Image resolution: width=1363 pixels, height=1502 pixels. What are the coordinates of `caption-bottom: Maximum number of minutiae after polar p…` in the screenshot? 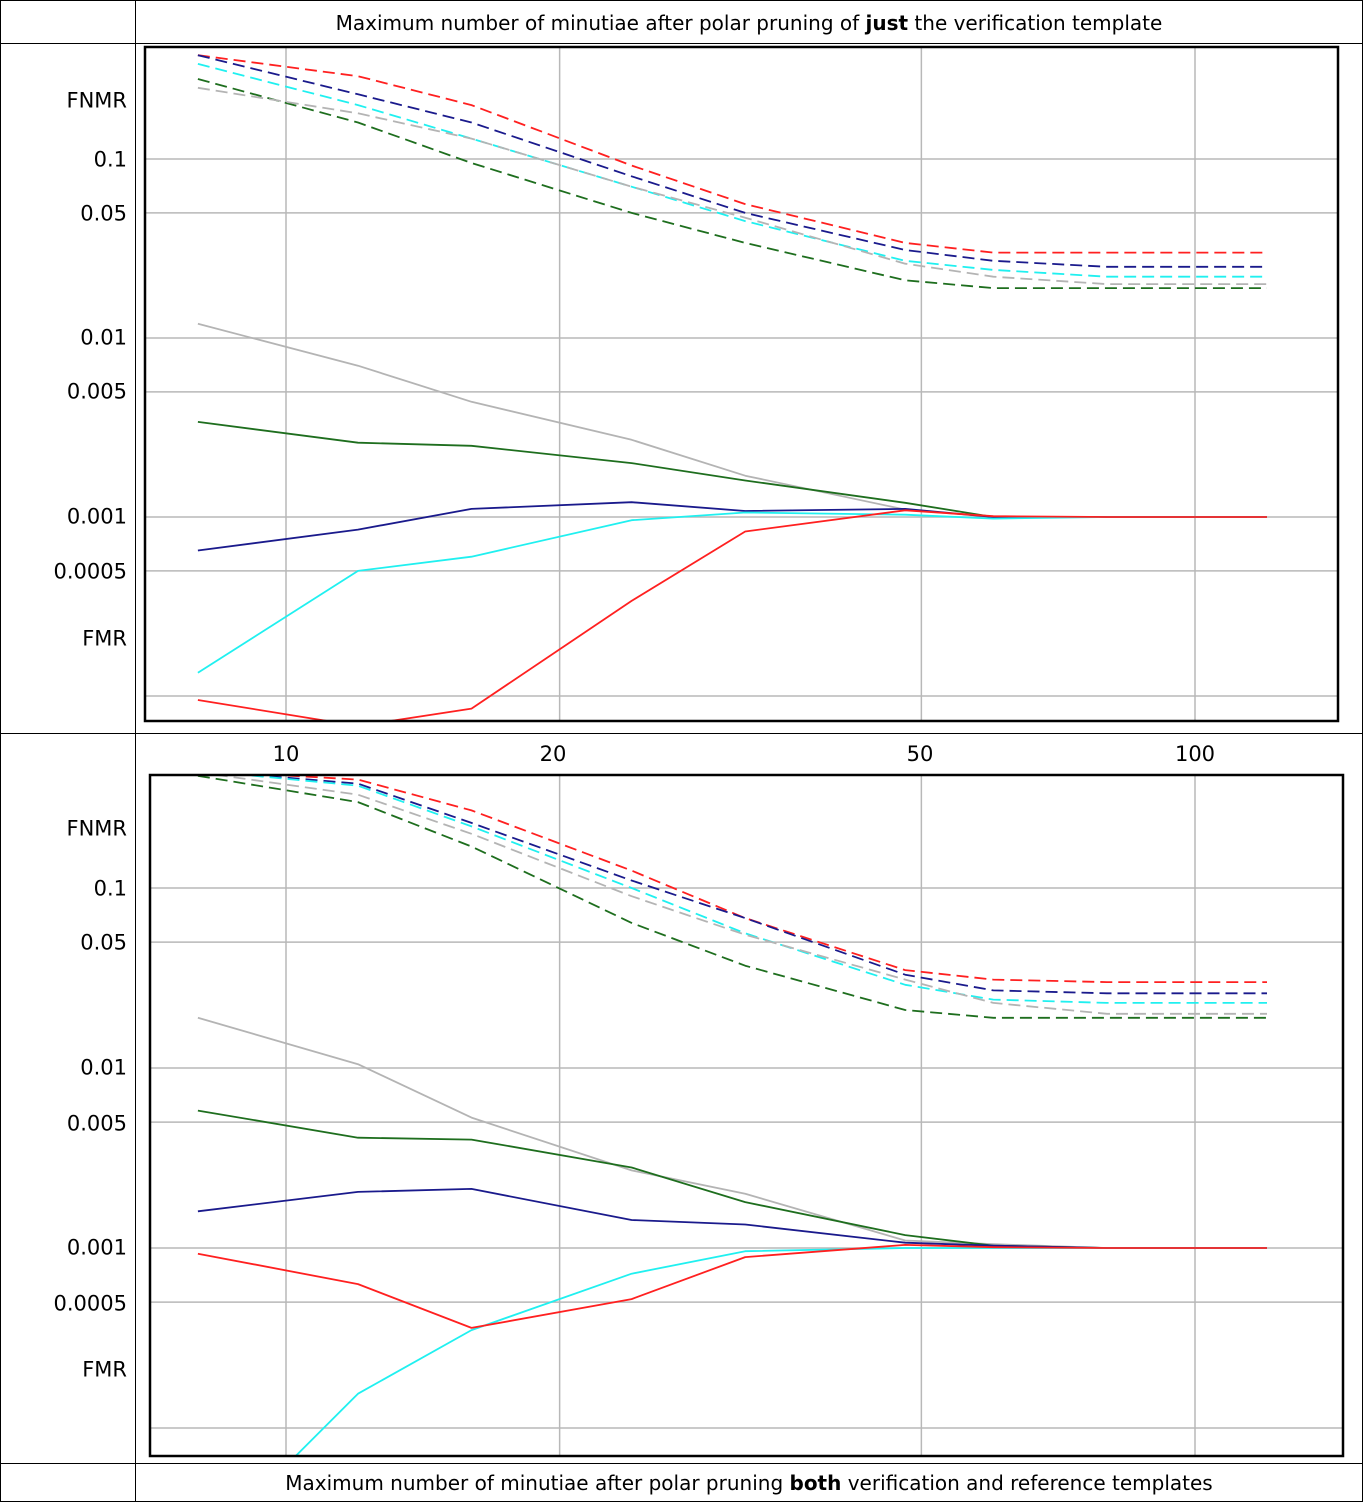 It's located at (749, 1483).